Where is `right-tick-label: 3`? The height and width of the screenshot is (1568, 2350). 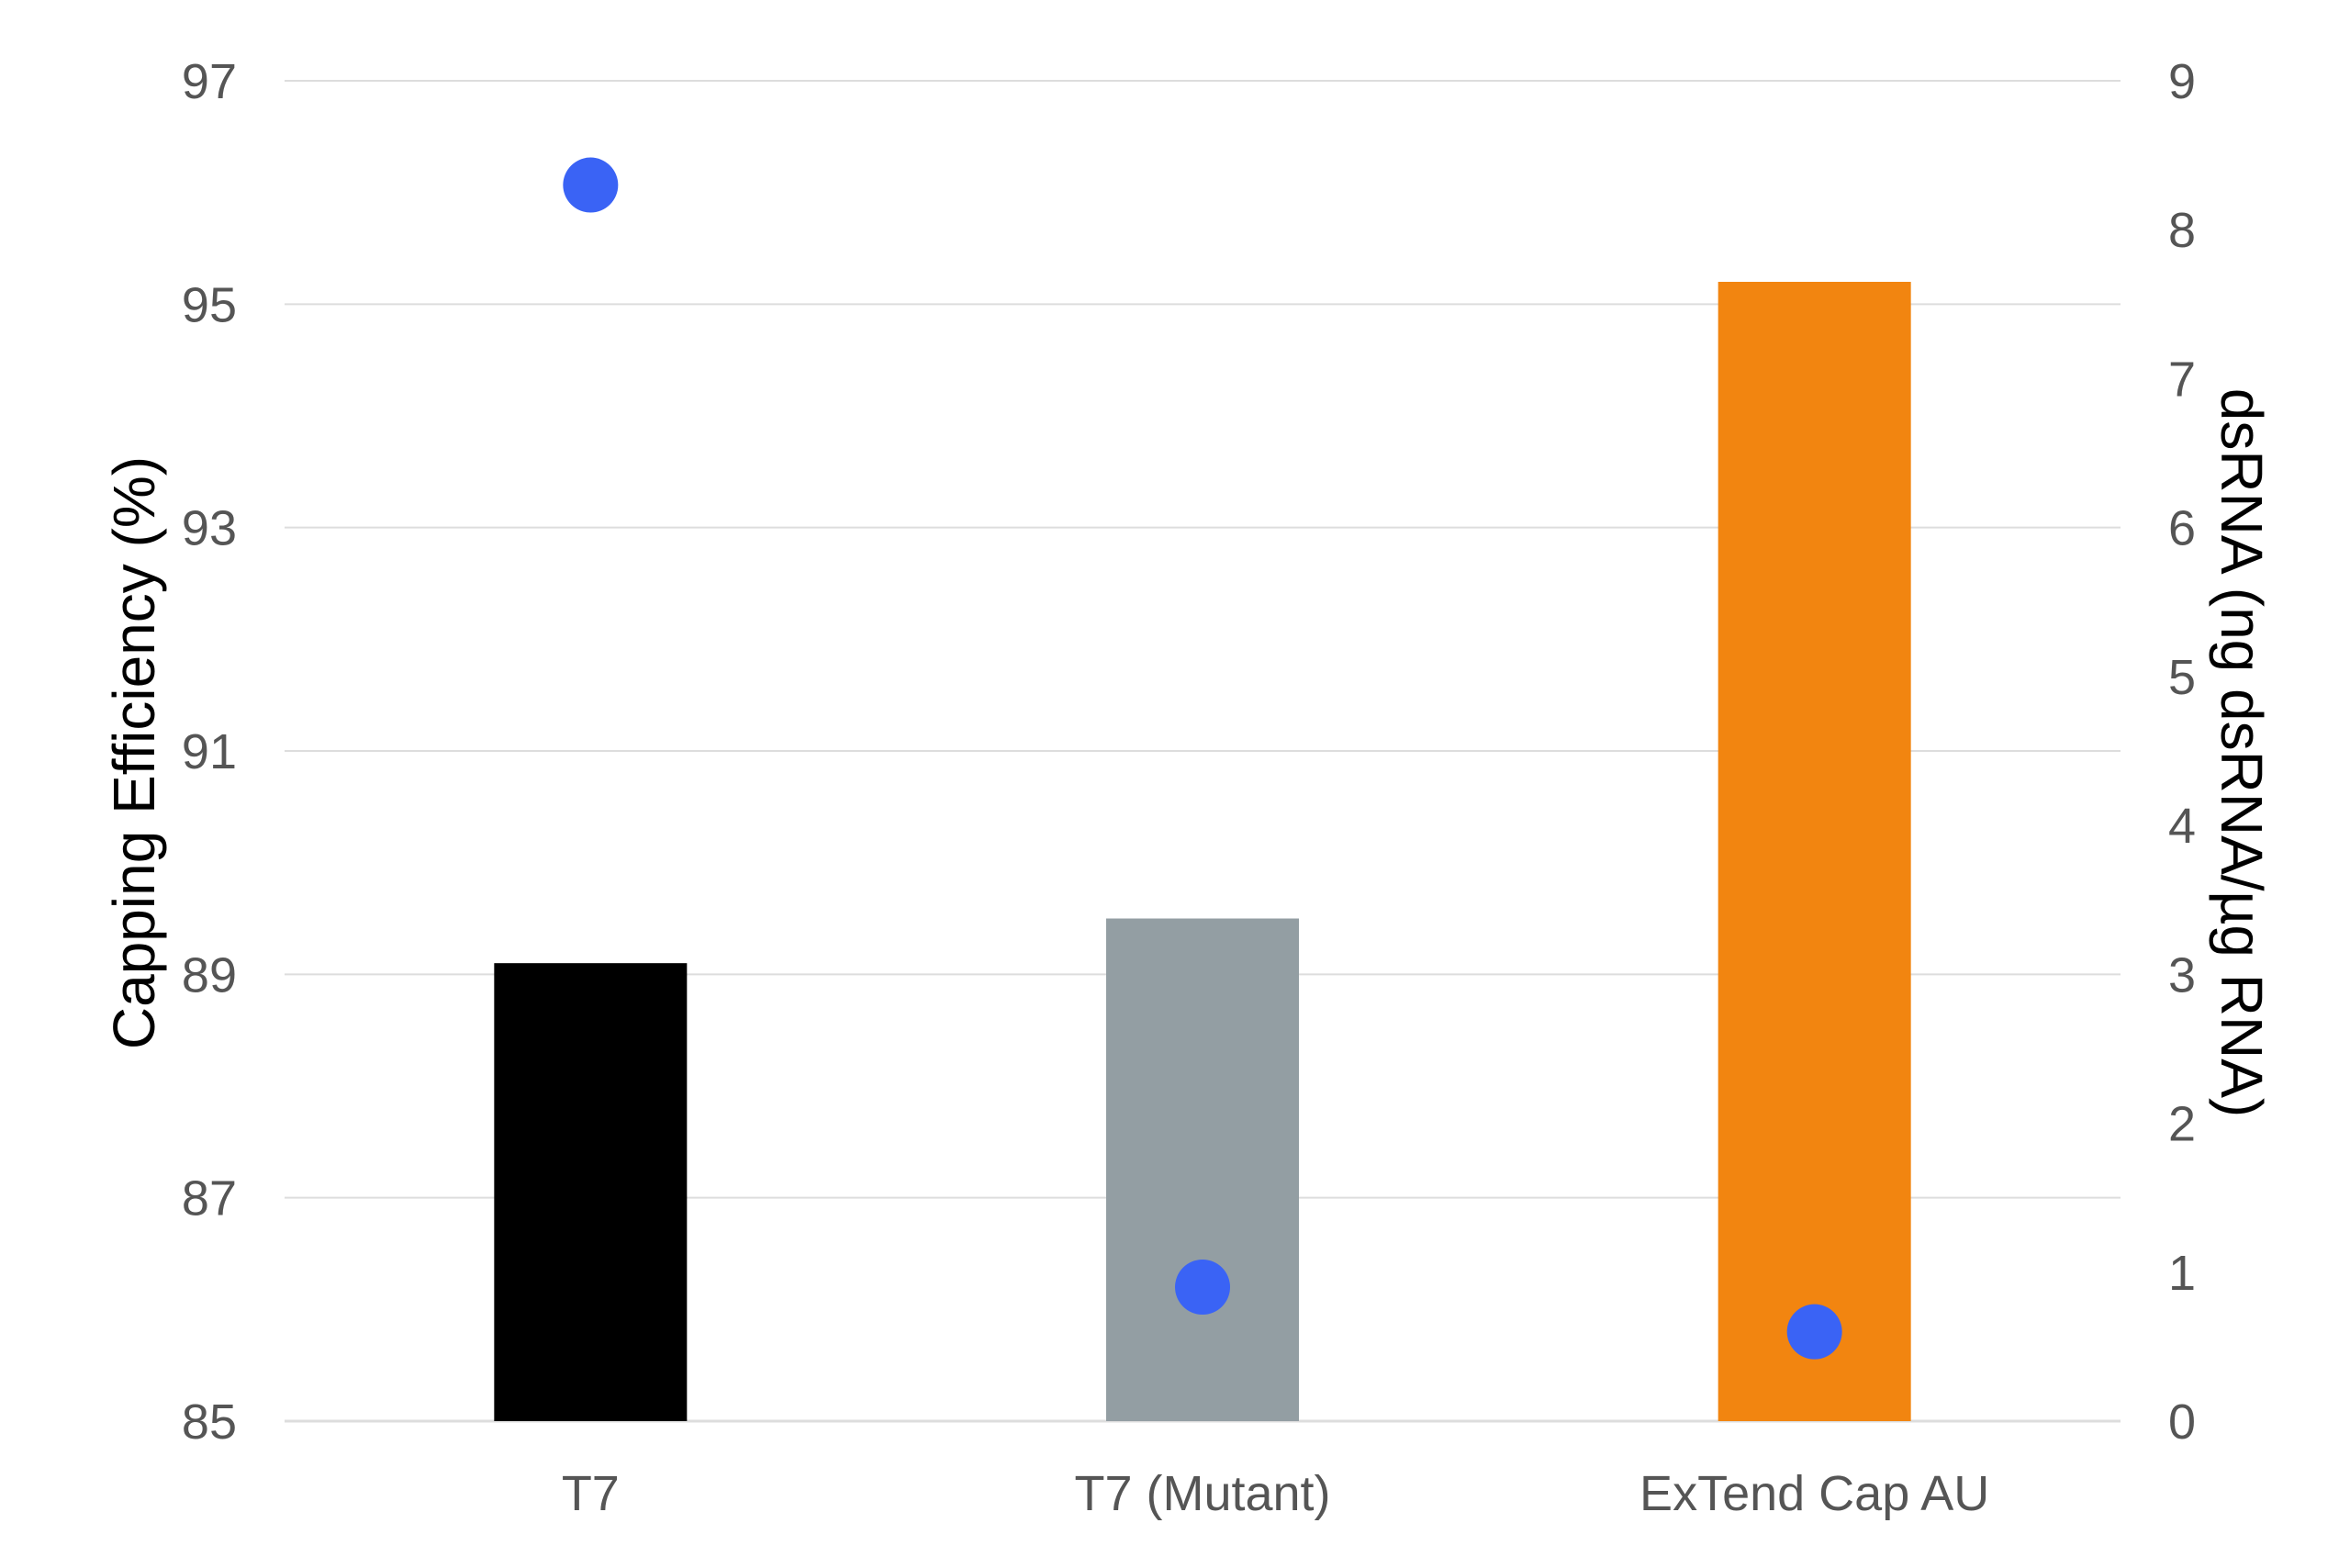 right-tick-label: 3 is located at coordinates (2182, 974).